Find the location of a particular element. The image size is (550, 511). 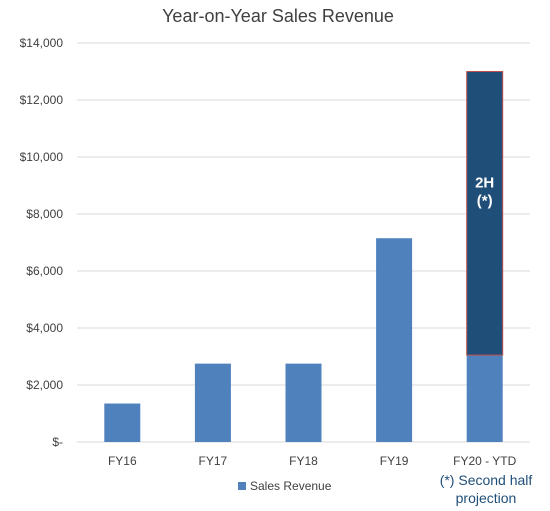

x-tick-label: FY19 is located at coordinates (394, 461).